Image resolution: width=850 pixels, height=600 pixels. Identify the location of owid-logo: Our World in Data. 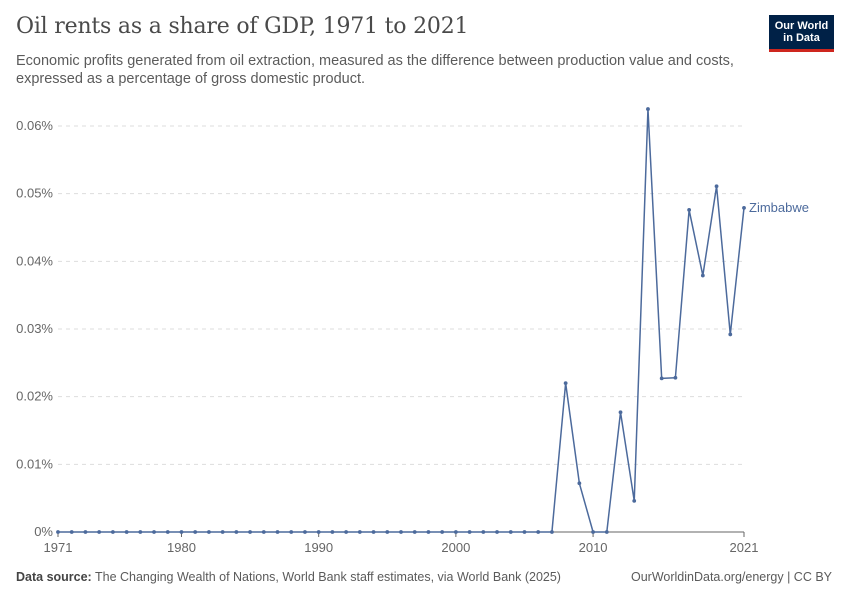
(801, 33).